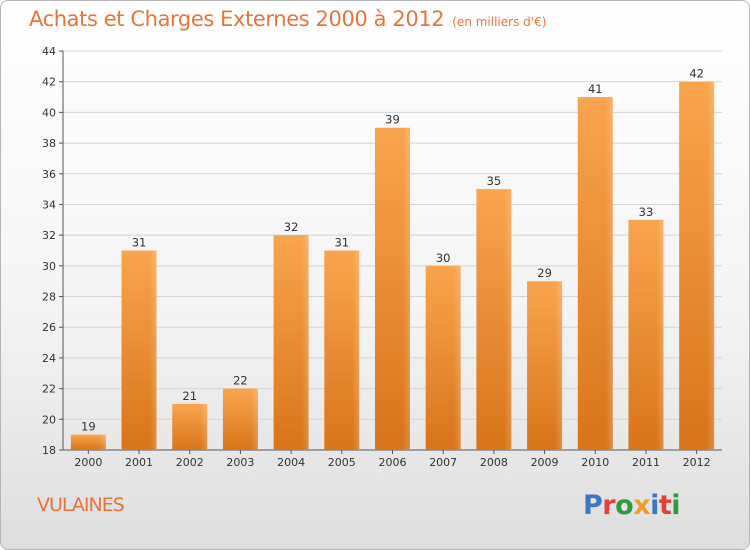  I want to click on y-tick-label: 18, so click(49, 450).